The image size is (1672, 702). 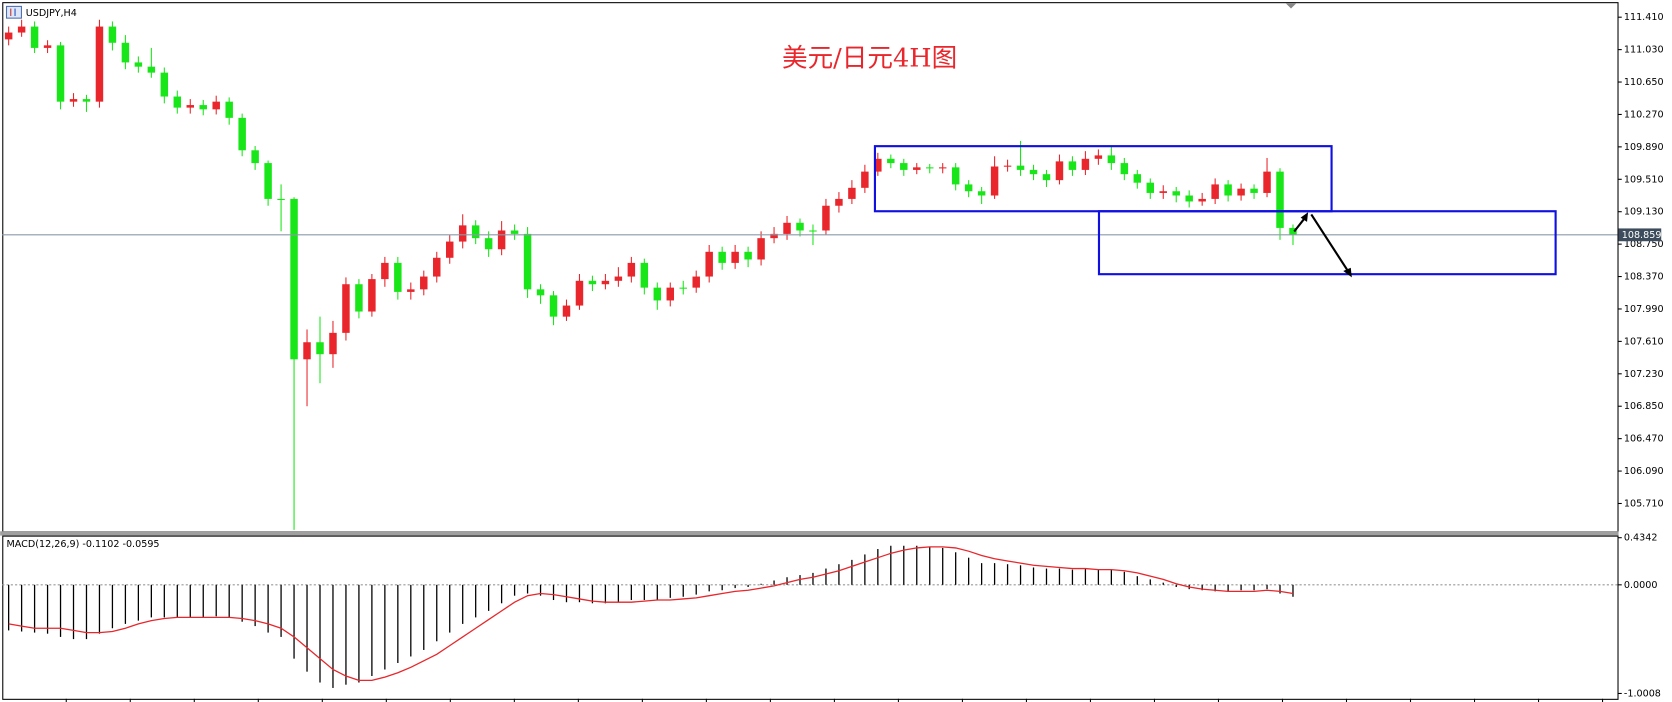 What do you see at coordinates (1644, 179) in the screenshot?
I see `y-tick-label: 109.510` at bounding box center [1644, 179].